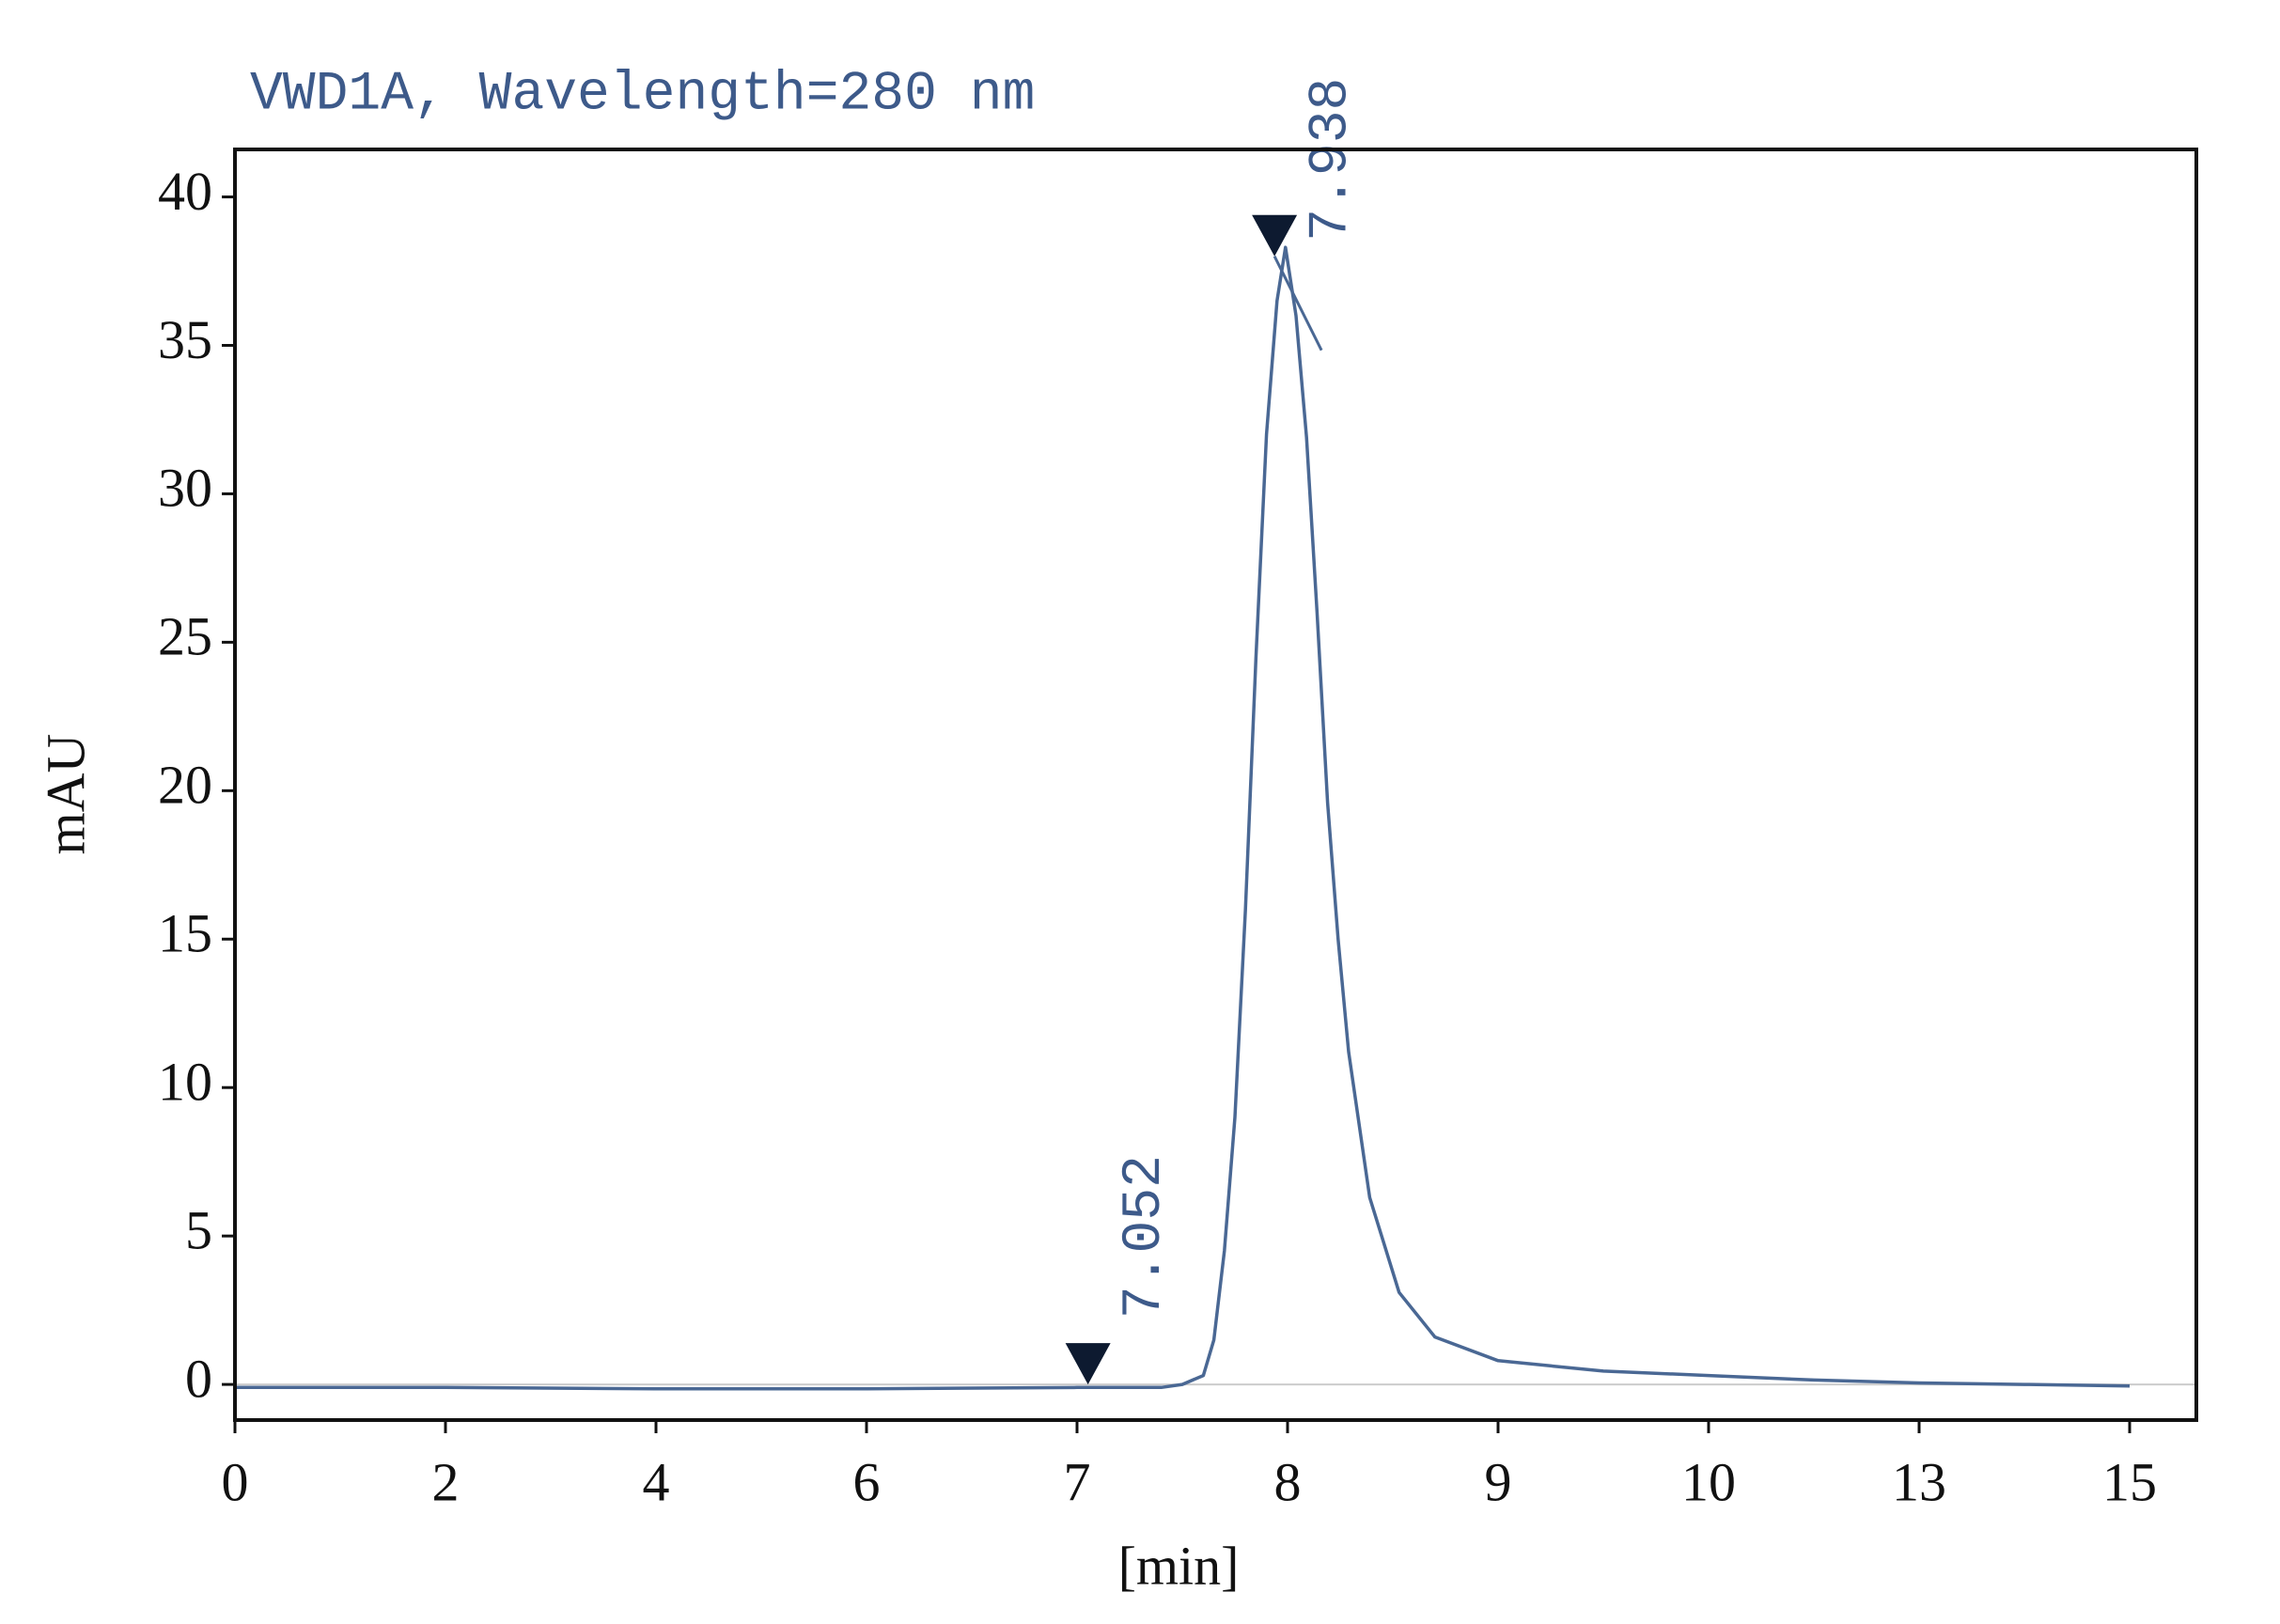 The image size is (2280, 1624). What do you see at coordinates (1331, 160) in the screenshot?
I see `peak-label: 7.938` at bounding box center [1331, 160].